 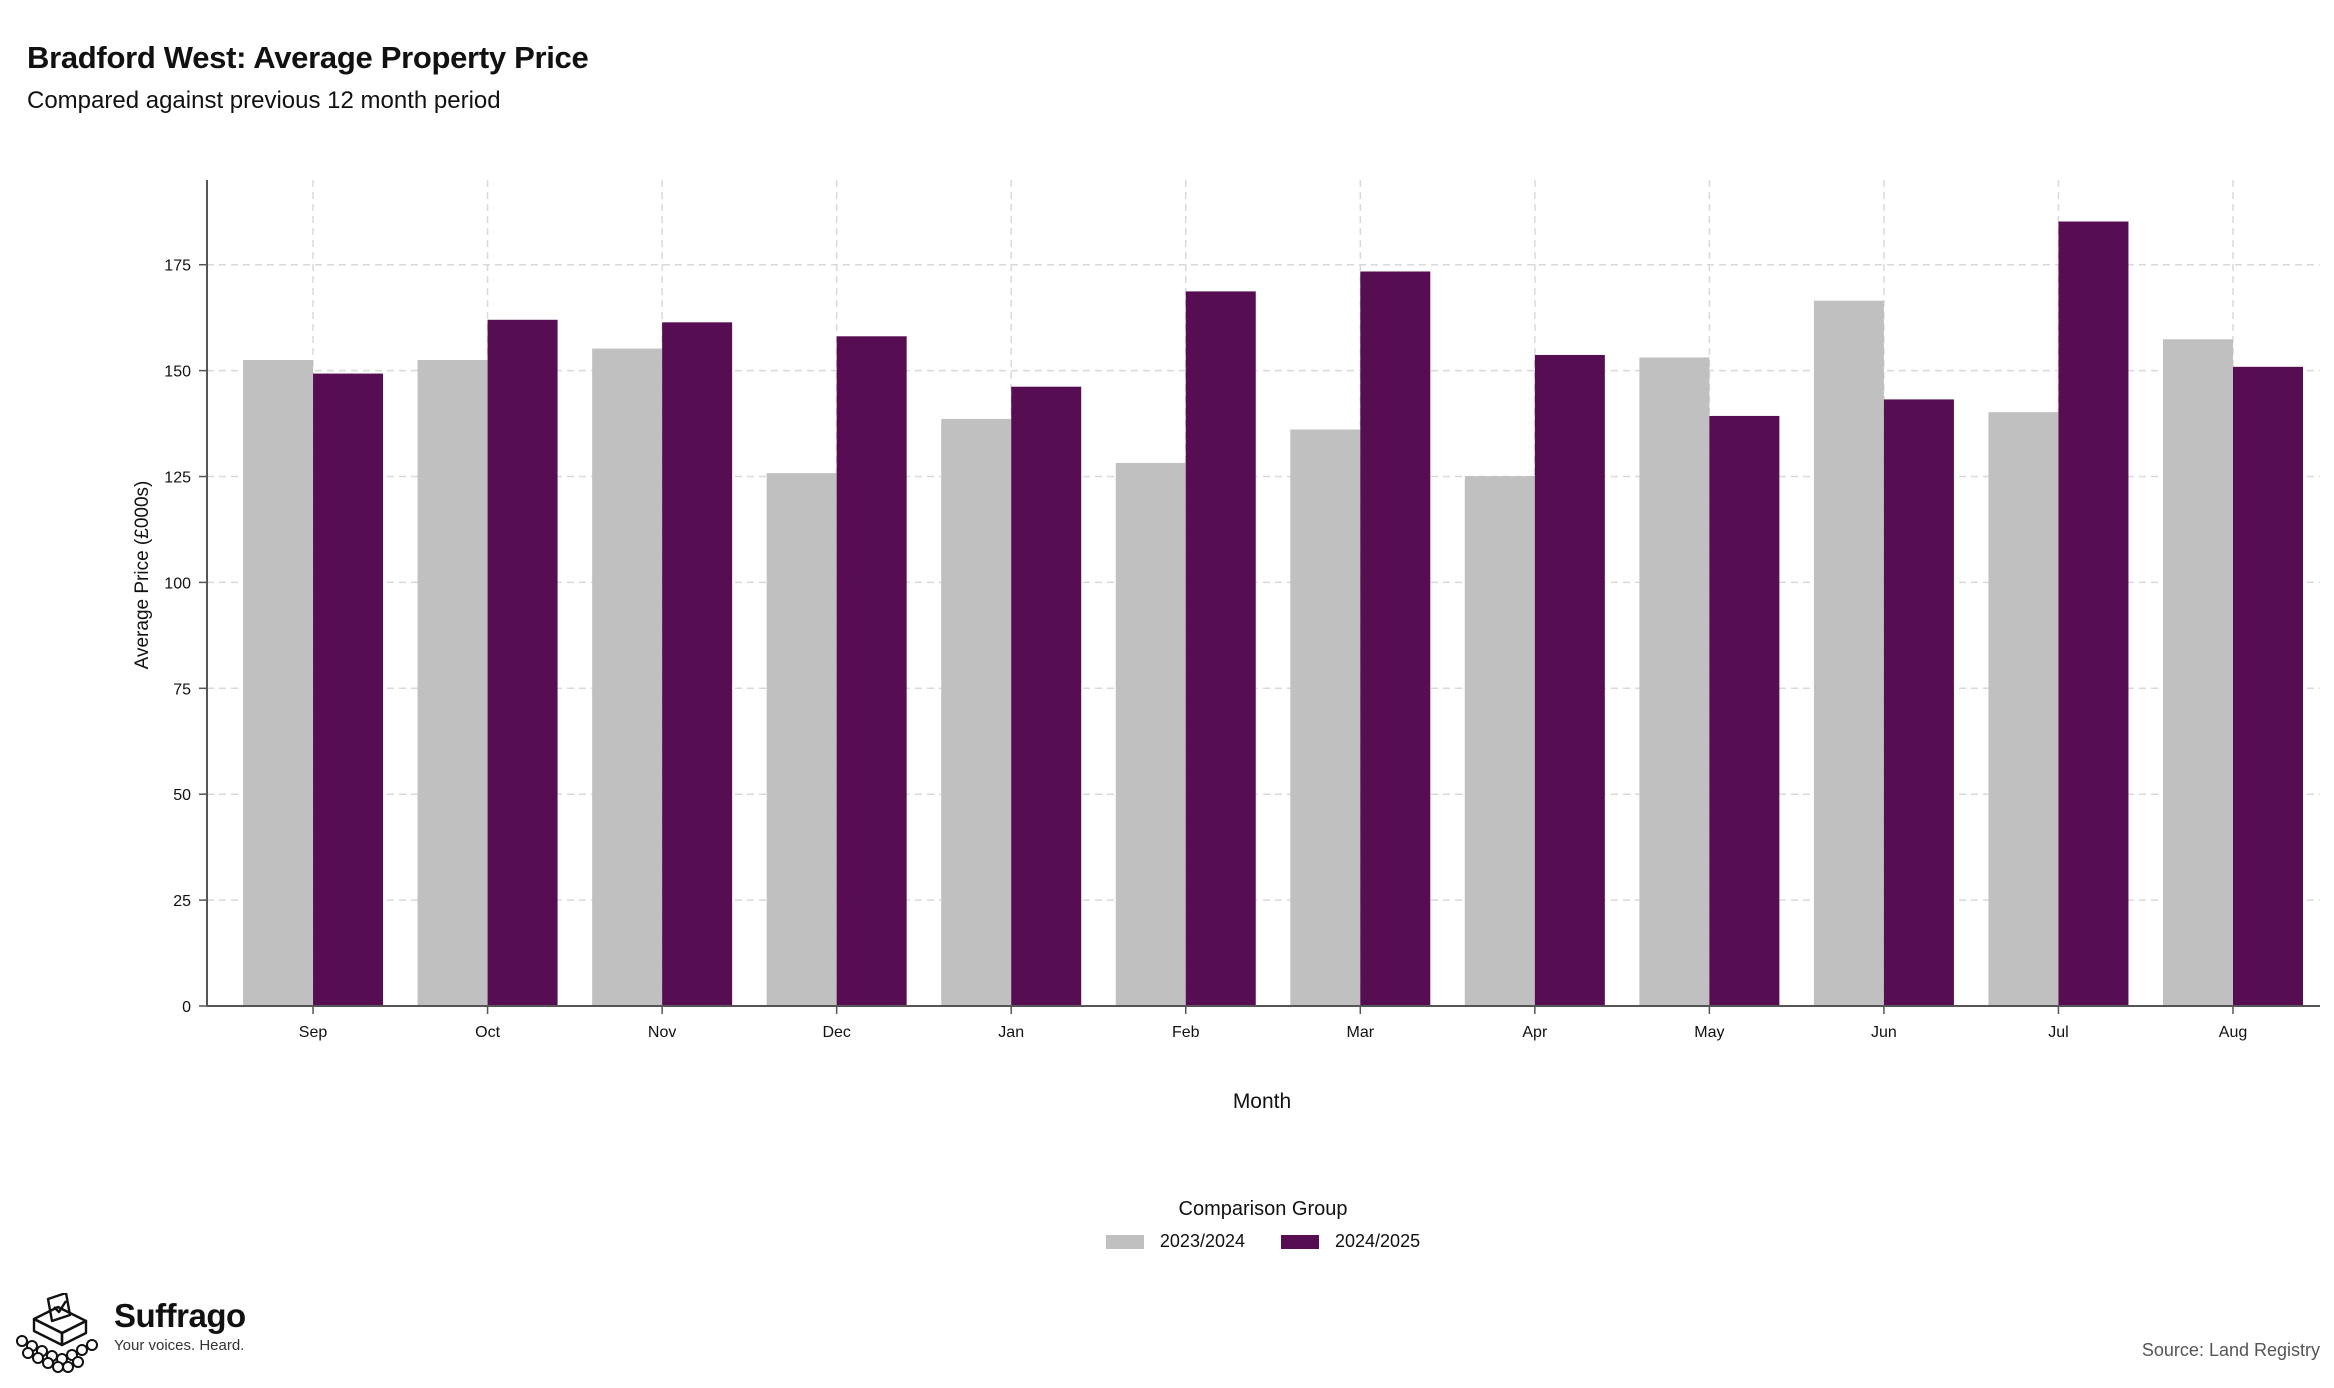 I want to click on y-tick-label: 25, so click(x=182, y=901).